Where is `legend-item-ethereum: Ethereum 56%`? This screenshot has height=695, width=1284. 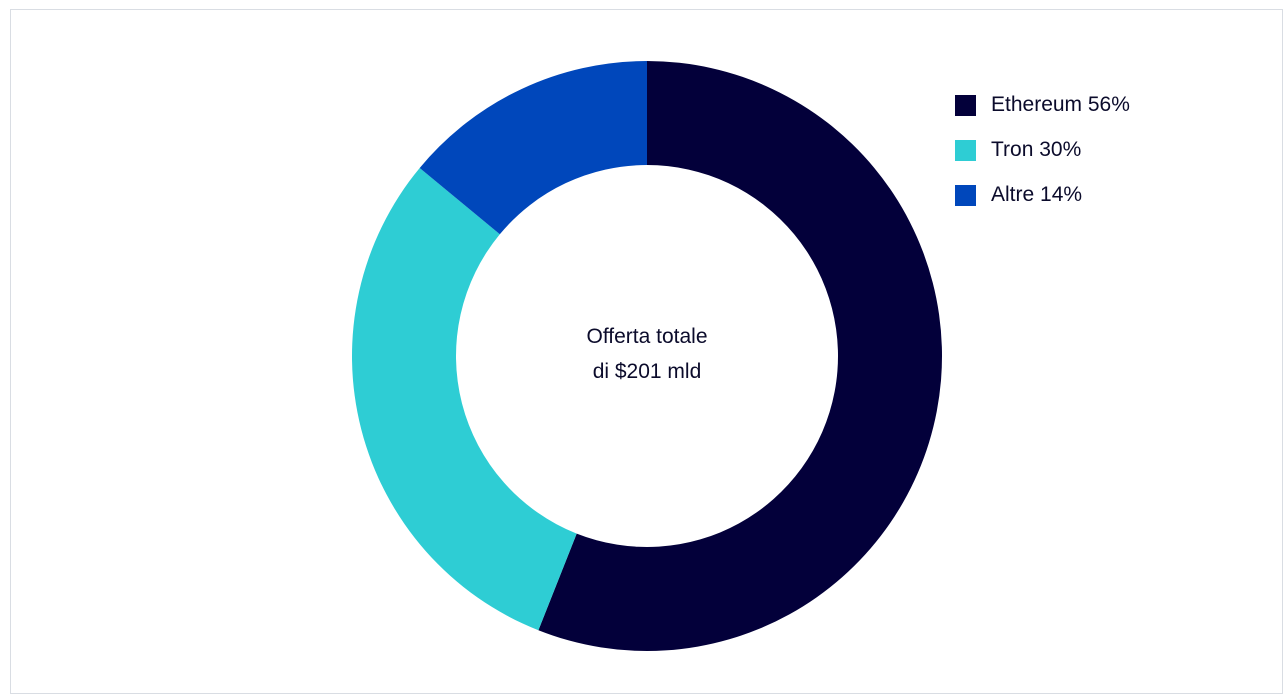
legend-item-ethereum: Ethereum 56% is located at coordinates (1042, 105).